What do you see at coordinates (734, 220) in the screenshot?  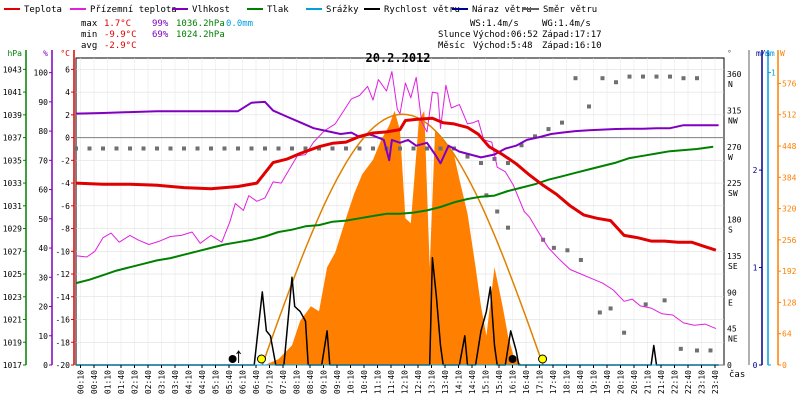 I see `direction-tick-label: 180` at bounding box center [734, 220].